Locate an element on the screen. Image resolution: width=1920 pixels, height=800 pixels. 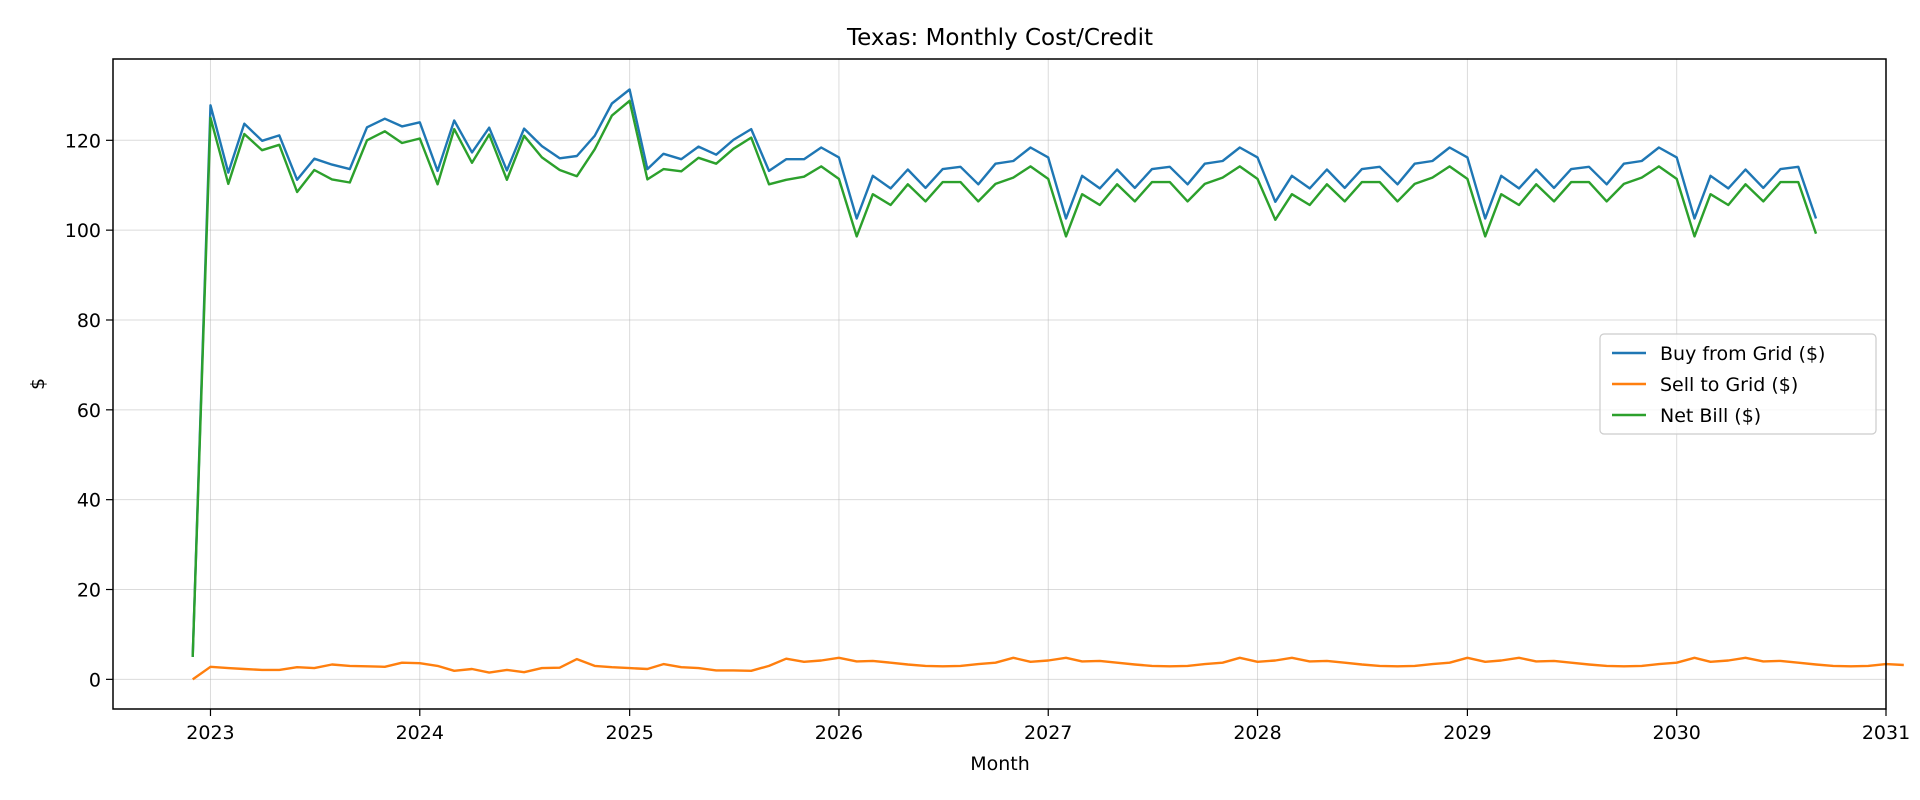
x-axis-ticks: 2023 2024 2025 2026 2027 2028 2029 2030 2031 is located at coordinates (1048, 726).